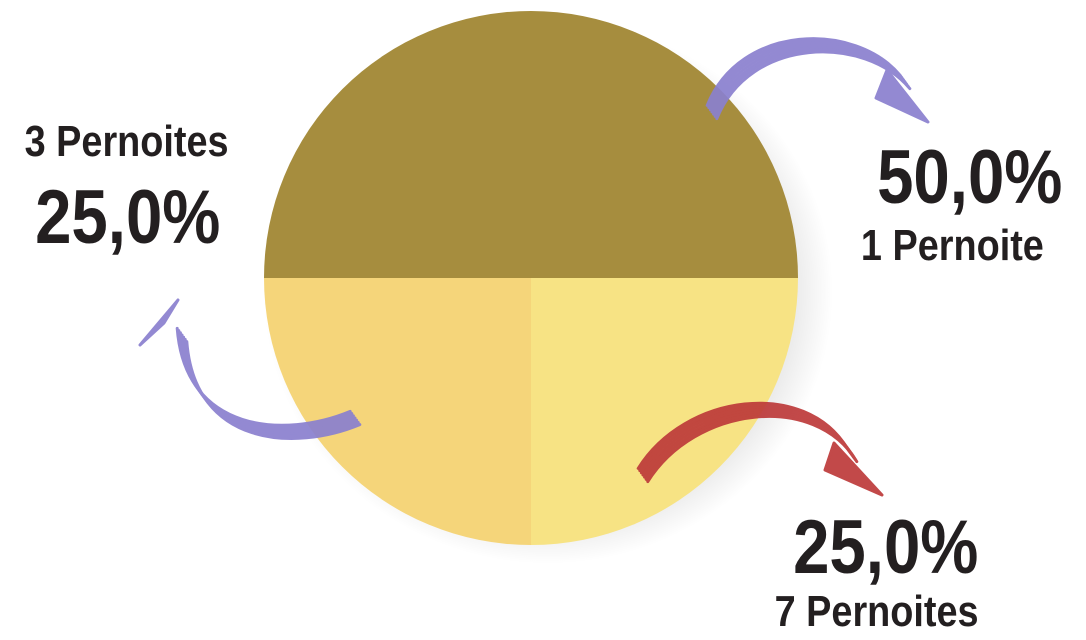 The height and width of the screenshot is (640, 1086). I want to click on arrow-1-pernoite, so click(817, 80).